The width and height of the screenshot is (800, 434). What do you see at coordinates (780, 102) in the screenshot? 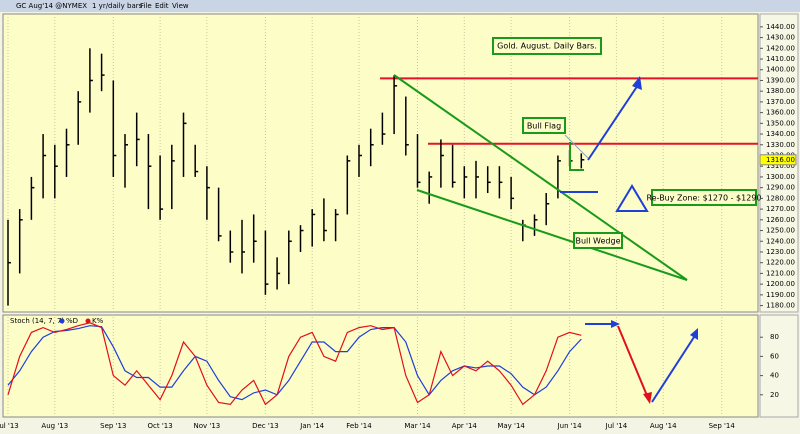
I see `y-tick-label: 1370.00` at bounding box center [780, 102].